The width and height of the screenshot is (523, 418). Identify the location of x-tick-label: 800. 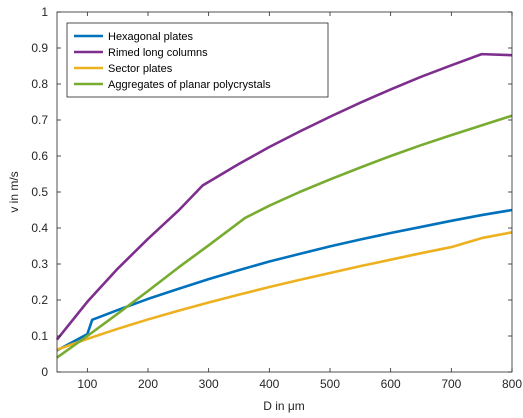
(512, 384).